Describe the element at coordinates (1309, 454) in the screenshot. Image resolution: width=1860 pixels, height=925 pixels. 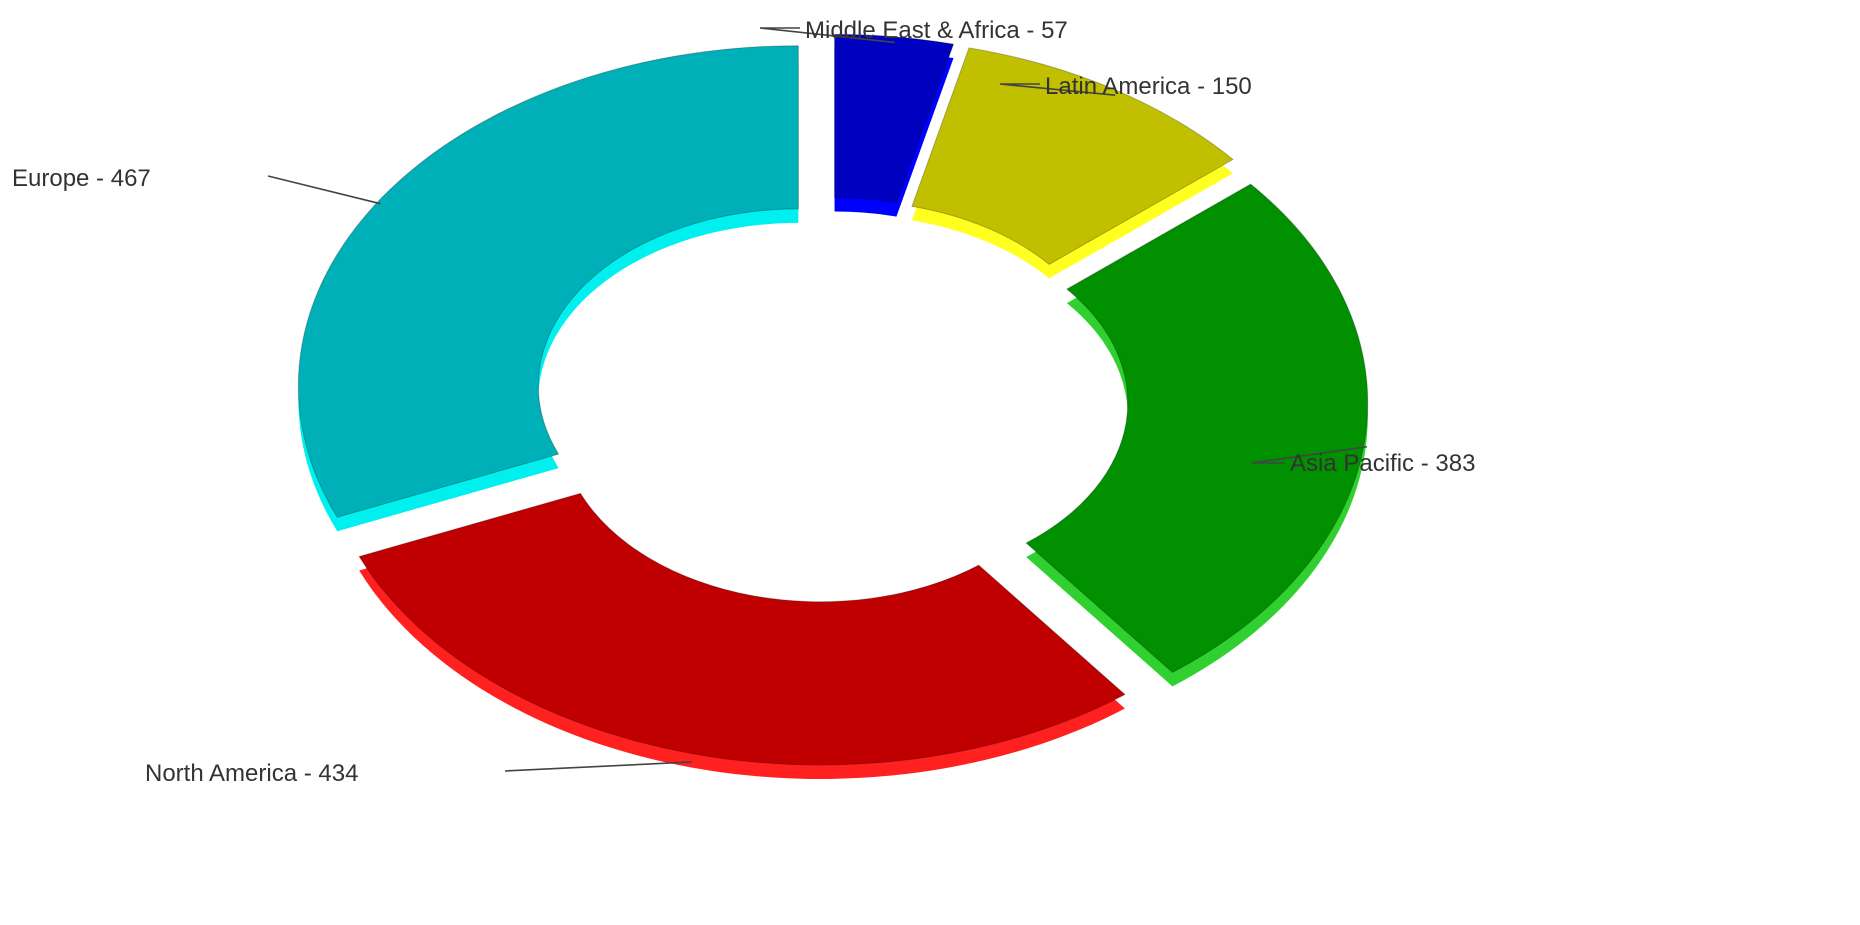
I see `leader-line-asia-pacific` at that location.